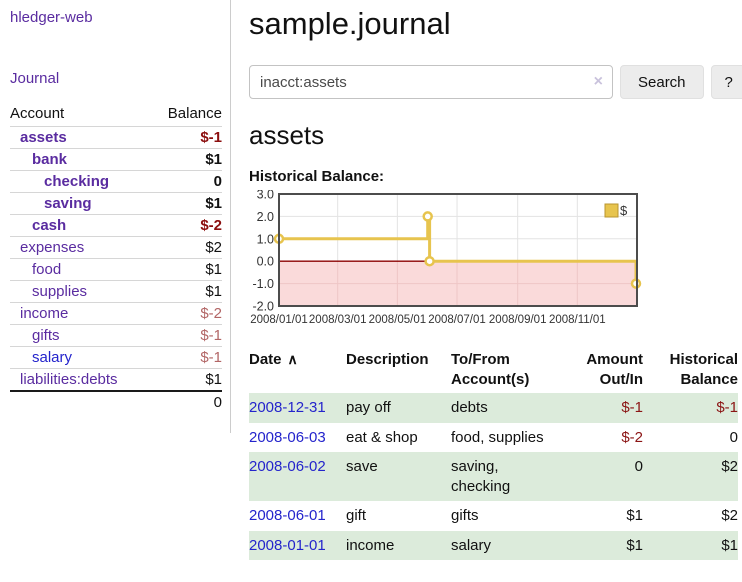 This screenshot has height=582, width=742. I want to click on transaction-balance: $2, so click(729, 515).